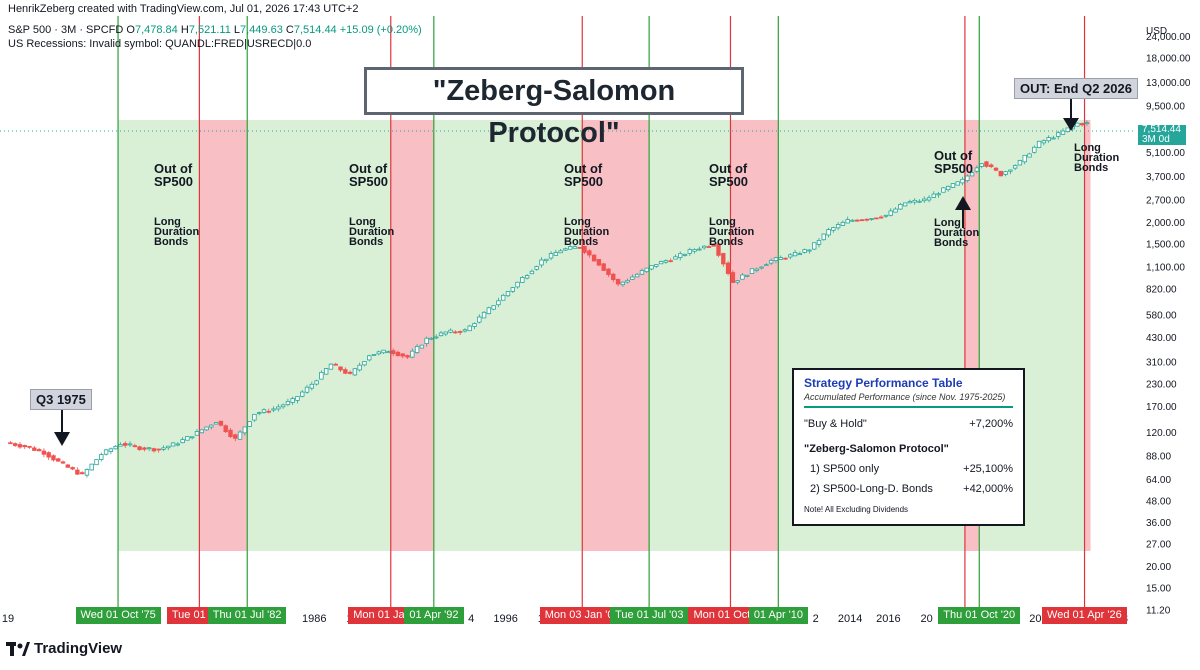 This screenshot has height=670, width=1200. Describe the element at coordinates (237, 30) in the screenshot. I see `low-label: L` at that location.